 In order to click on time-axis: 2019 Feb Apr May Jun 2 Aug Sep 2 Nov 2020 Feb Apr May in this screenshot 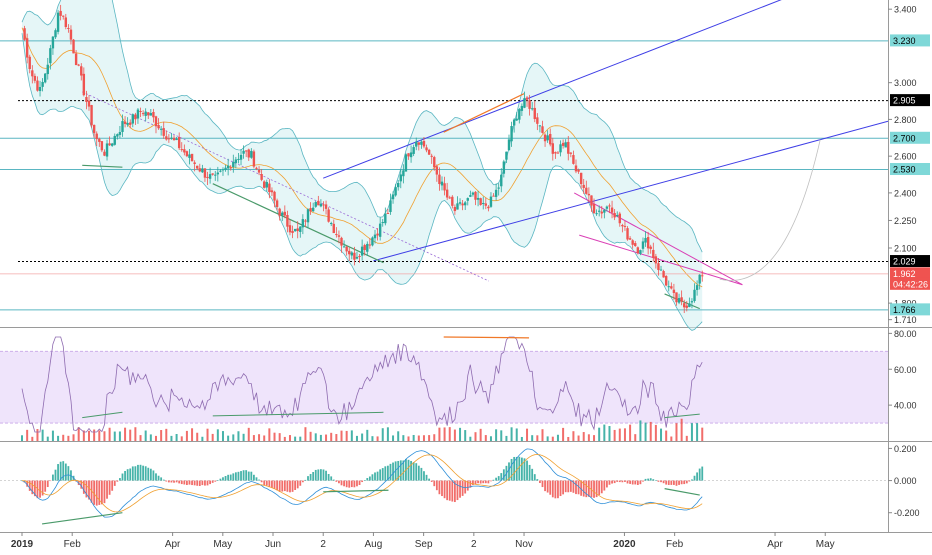, I will do `click(423, 541)`.